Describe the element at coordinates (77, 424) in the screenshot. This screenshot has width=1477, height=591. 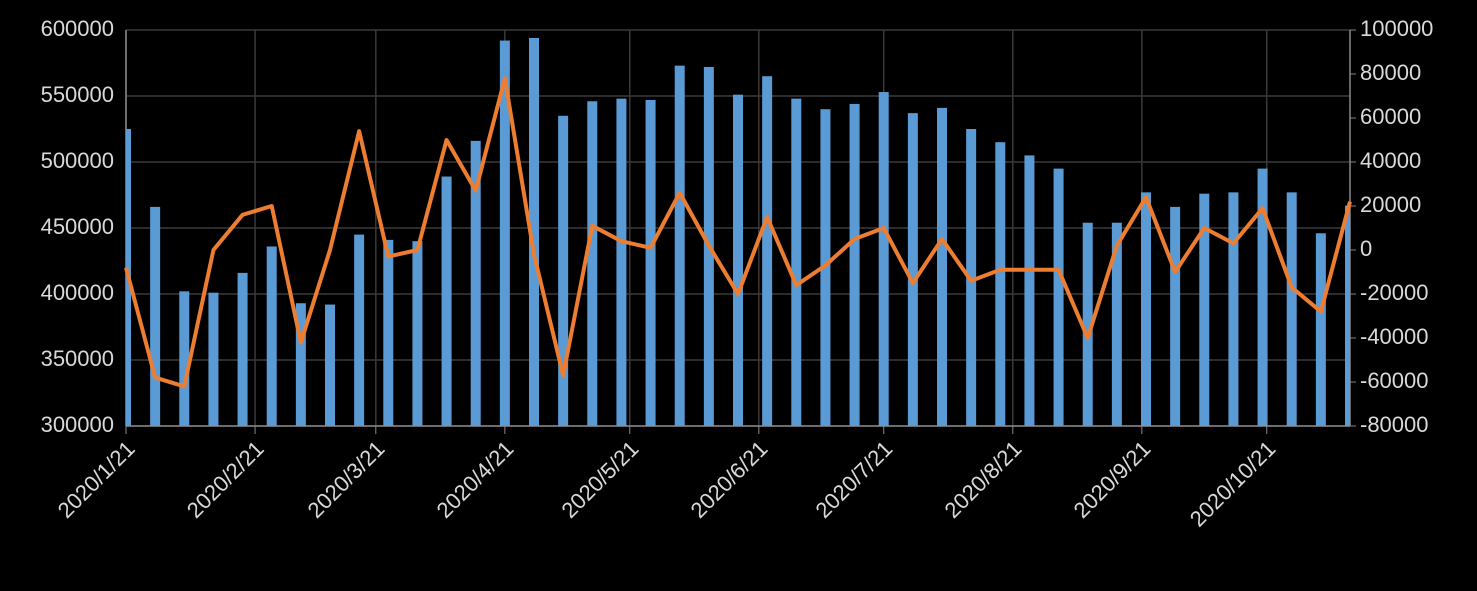
I see `y-tick-label: 300000` at that location.